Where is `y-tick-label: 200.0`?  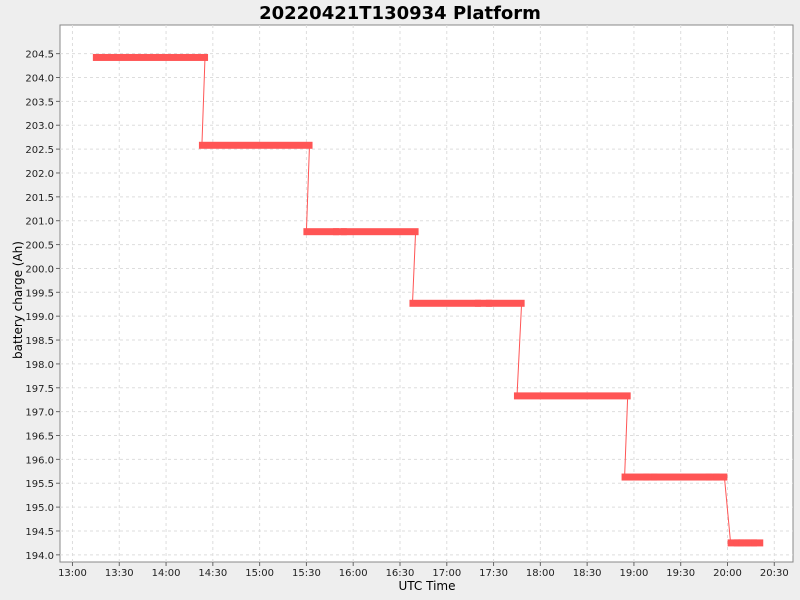 y-tick-label: 200.0 is located at coordinates (39, 269).